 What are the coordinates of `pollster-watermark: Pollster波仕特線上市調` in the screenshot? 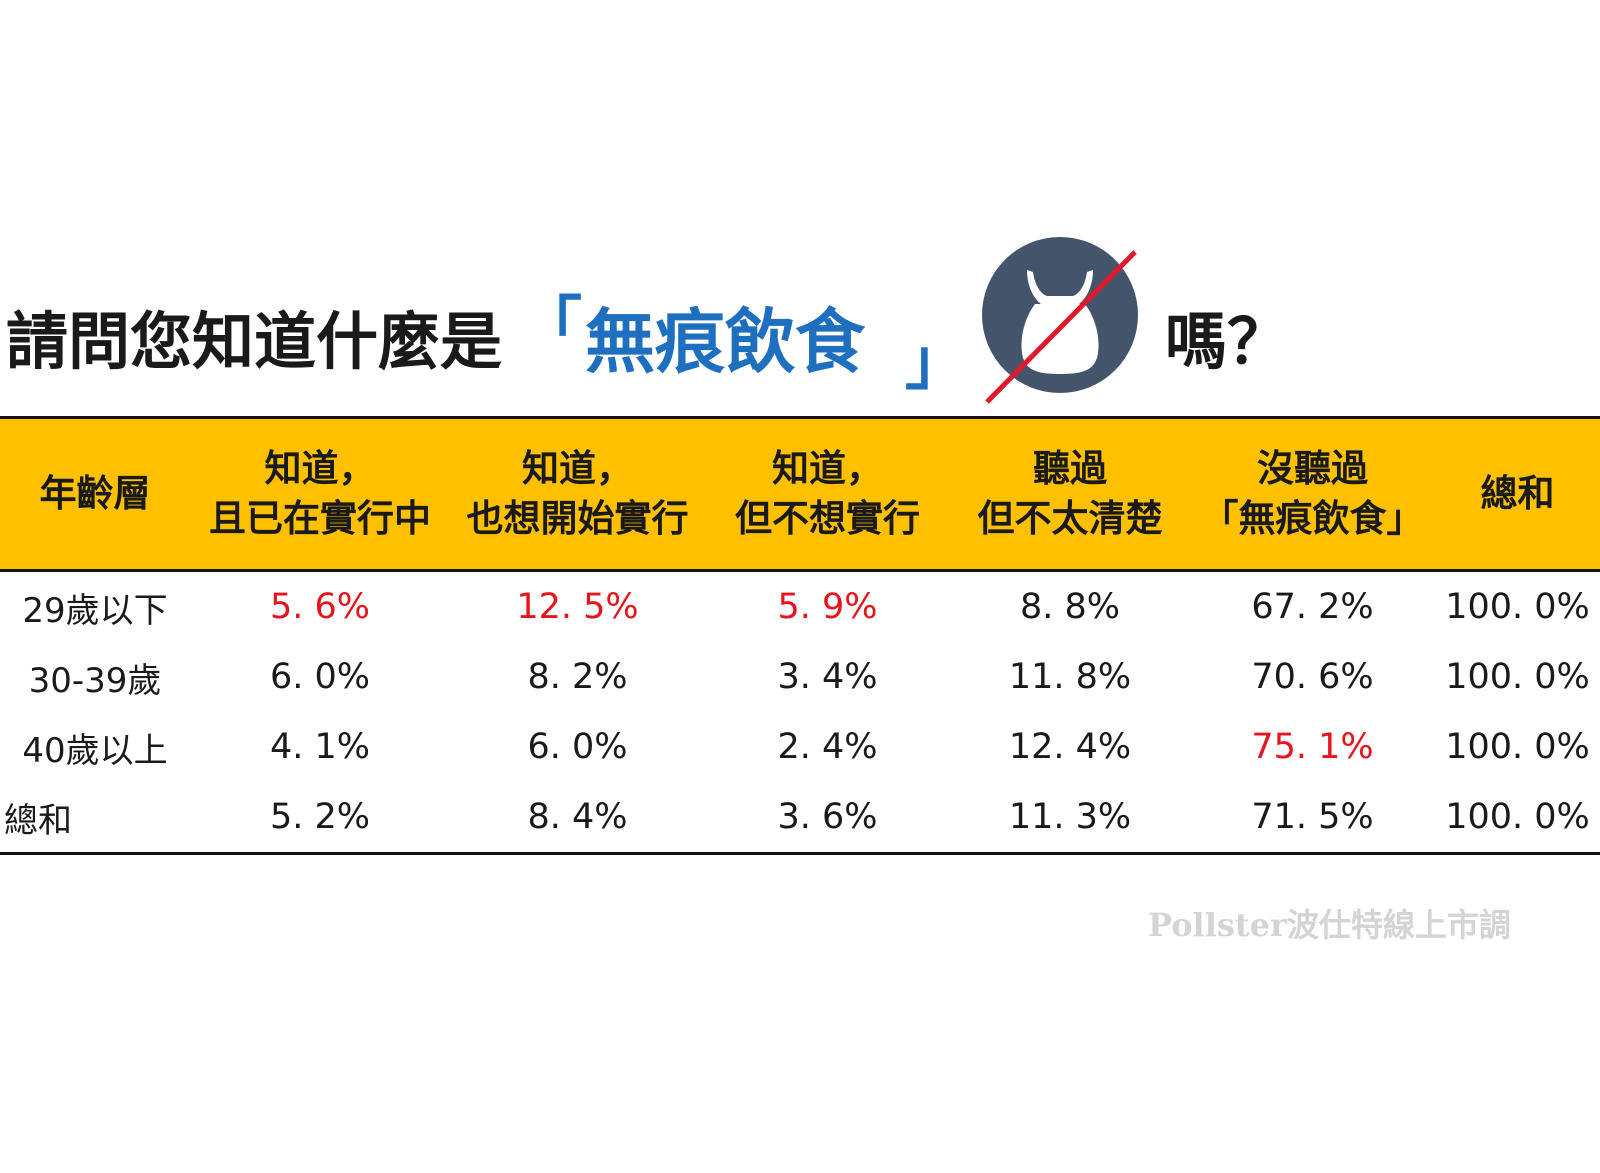 It's located at (1329, 925).